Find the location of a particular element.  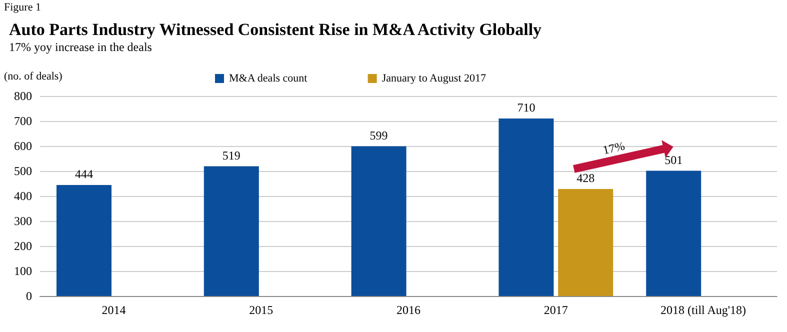

data-label: 501 is located at coordinates (673, 159).